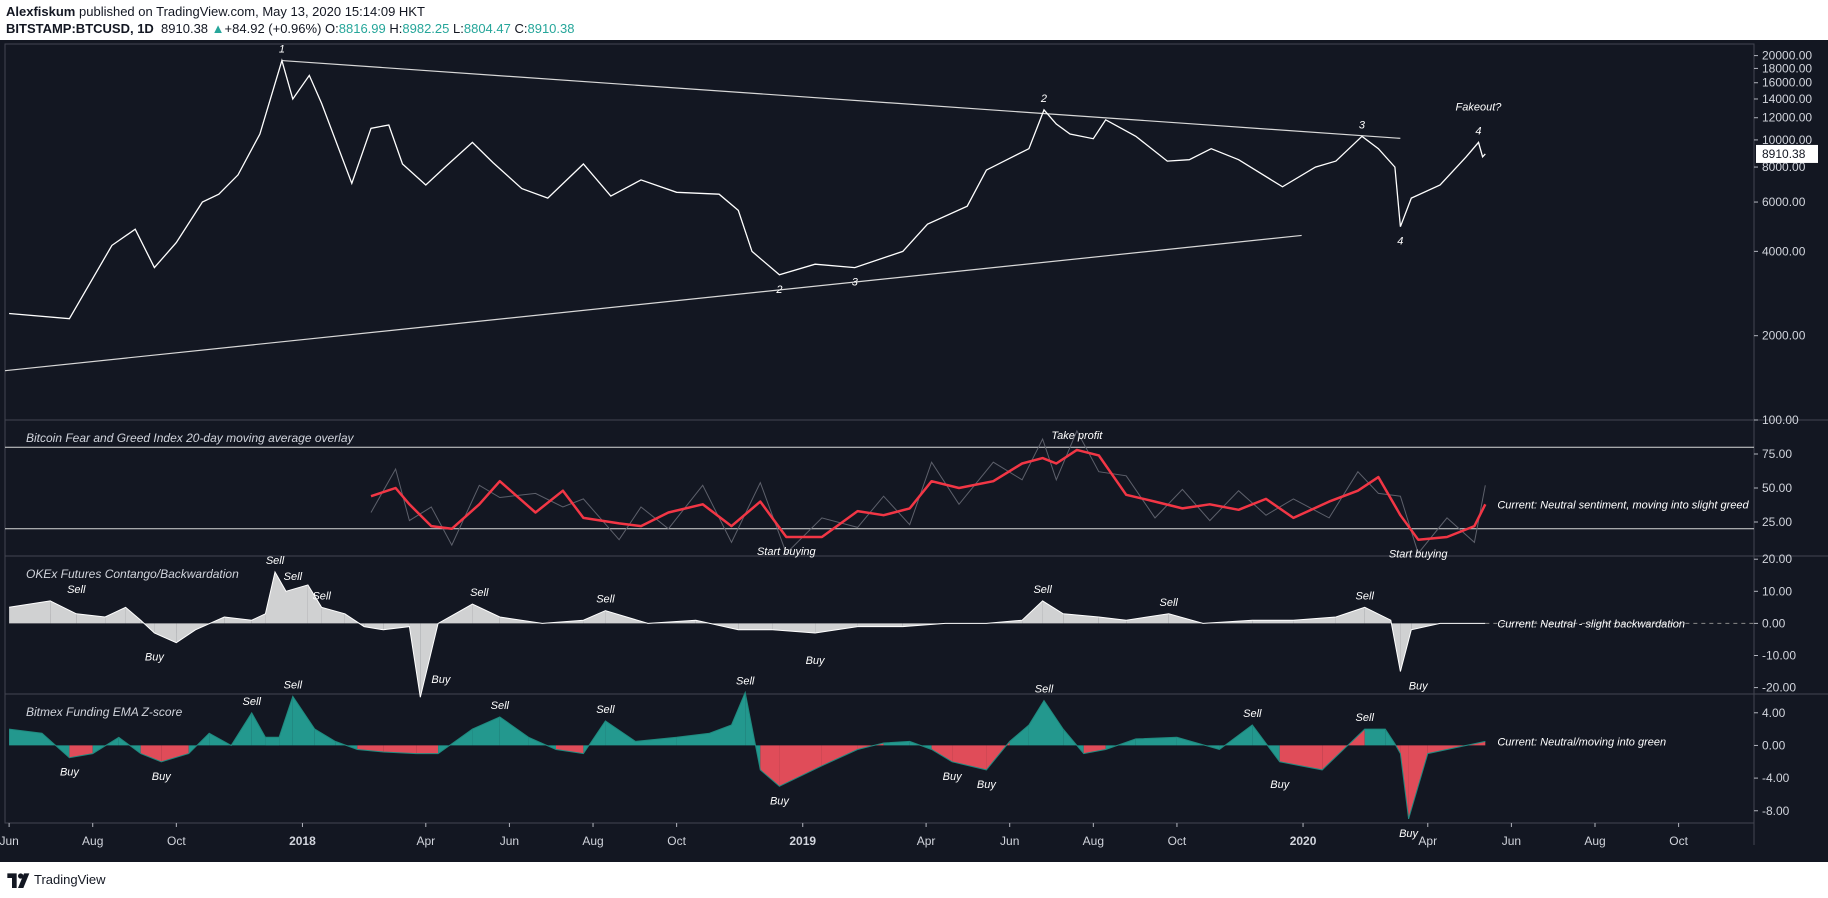  Describe the element at coordinates (914, 880) in the screenshot. I see `chart-footer: TradingView` at that location.